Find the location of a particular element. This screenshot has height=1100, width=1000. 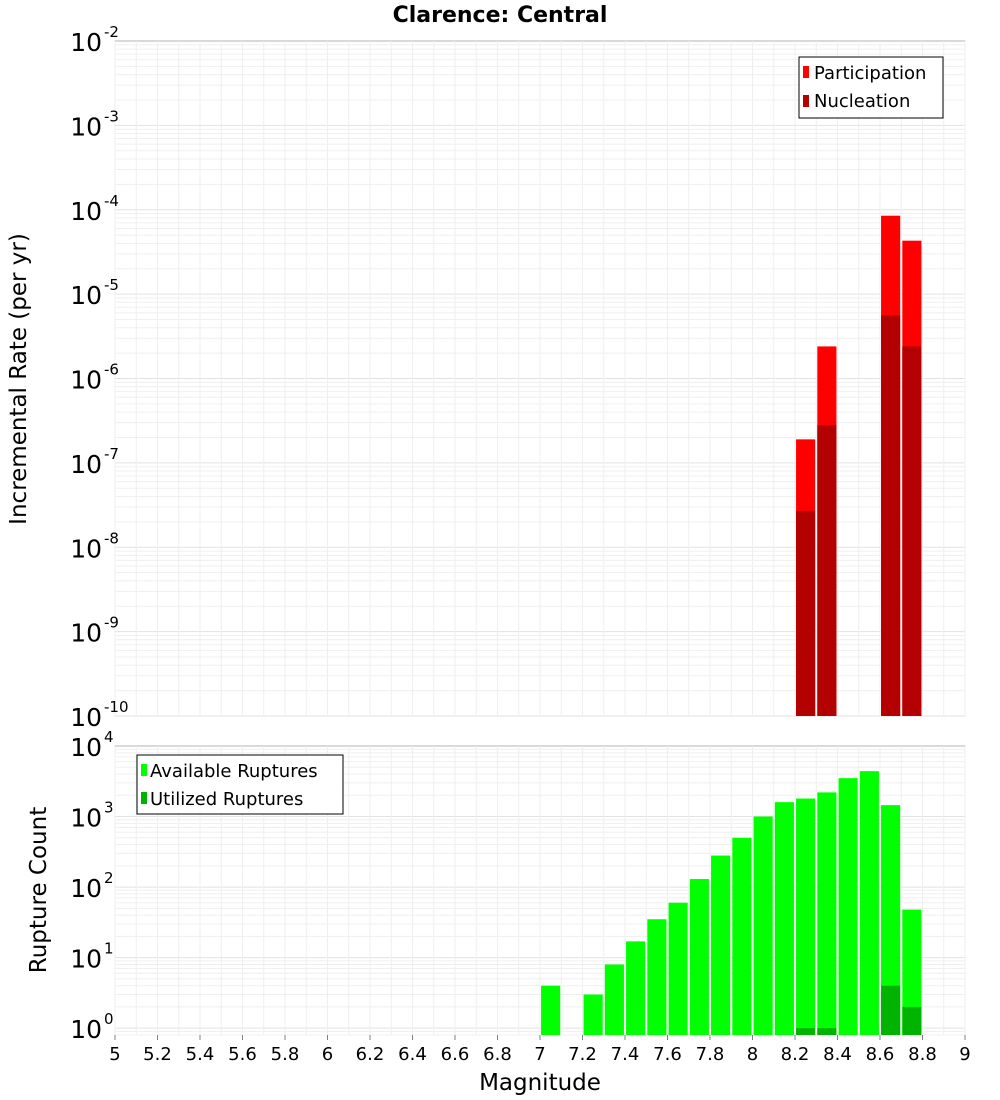

y-tick: 10 2 is located at coordinates (91, 886).